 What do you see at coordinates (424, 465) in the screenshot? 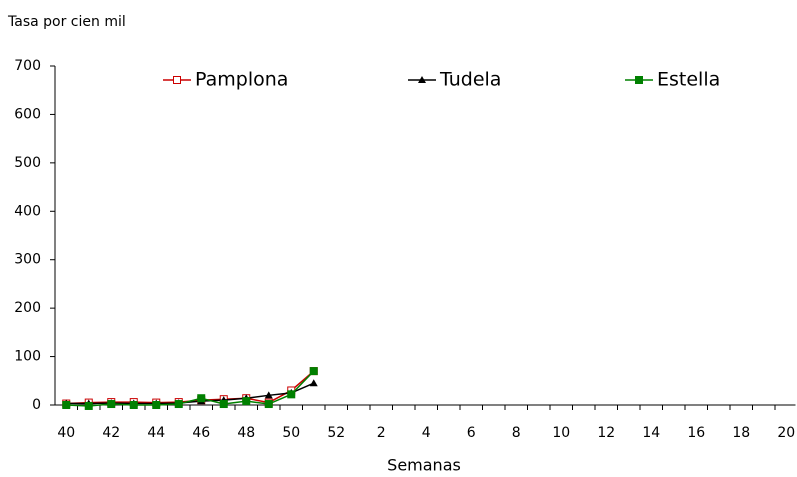
I see `x-axis-label: Semanas` at bounding box center [424, 465].